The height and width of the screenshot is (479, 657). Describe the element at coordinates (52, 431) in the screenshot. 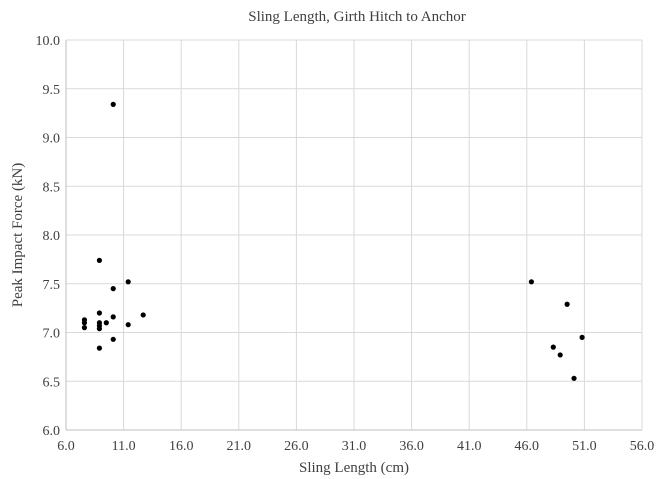

I see `y-tick-label: 6.0` at that location.